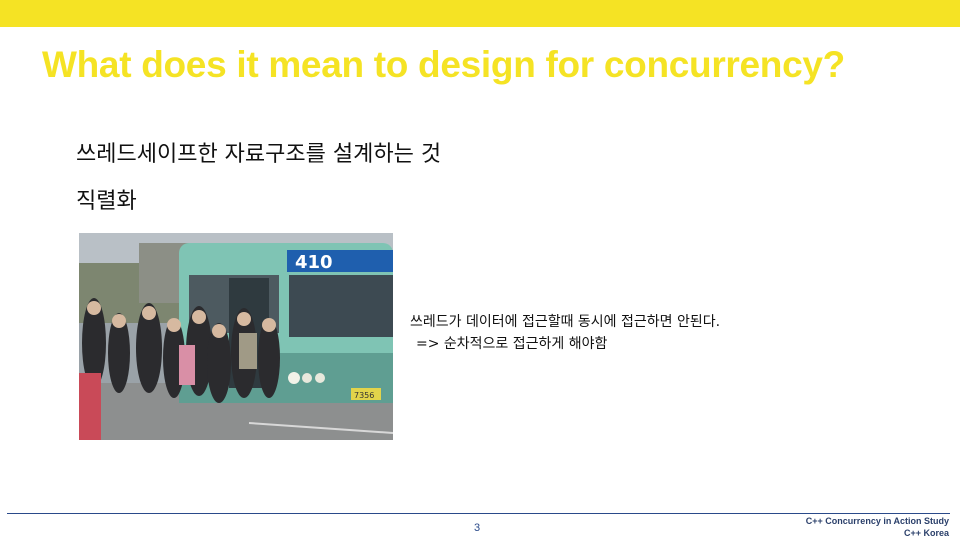 This screenshot has width=960, height=540. What do you see at coordinates (478, 513) in the screenshot?
I see `footer-divider` at bounding box center [478, 513].